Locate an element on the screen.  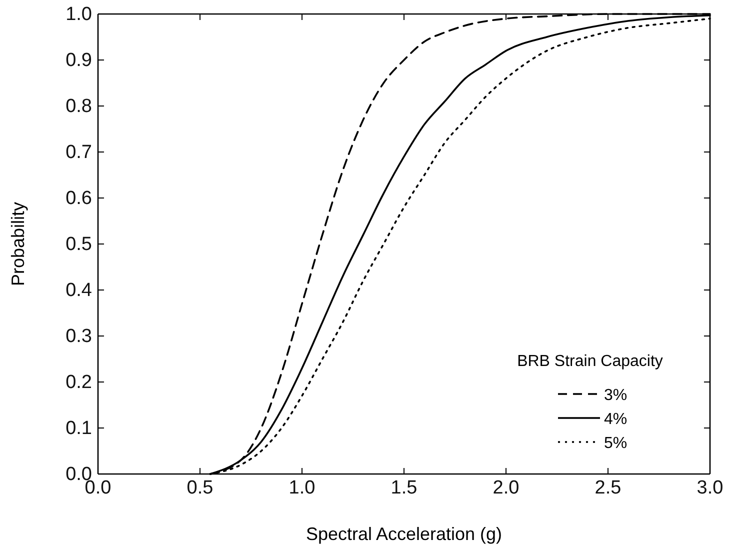
x-tick-label: 3.0 is located at coordinates (710, 487).